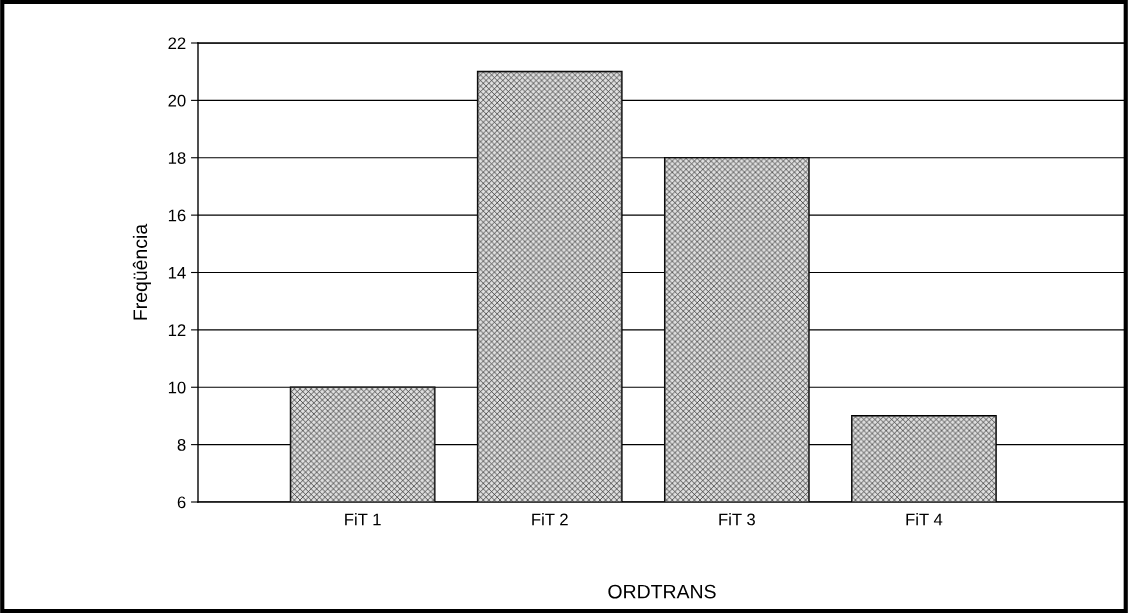 The height and width of the screenshot is (613, 1128). Describe the element at coordinates (177, 100) in the screenshot. I see `y-tick-label: 20` at that location.